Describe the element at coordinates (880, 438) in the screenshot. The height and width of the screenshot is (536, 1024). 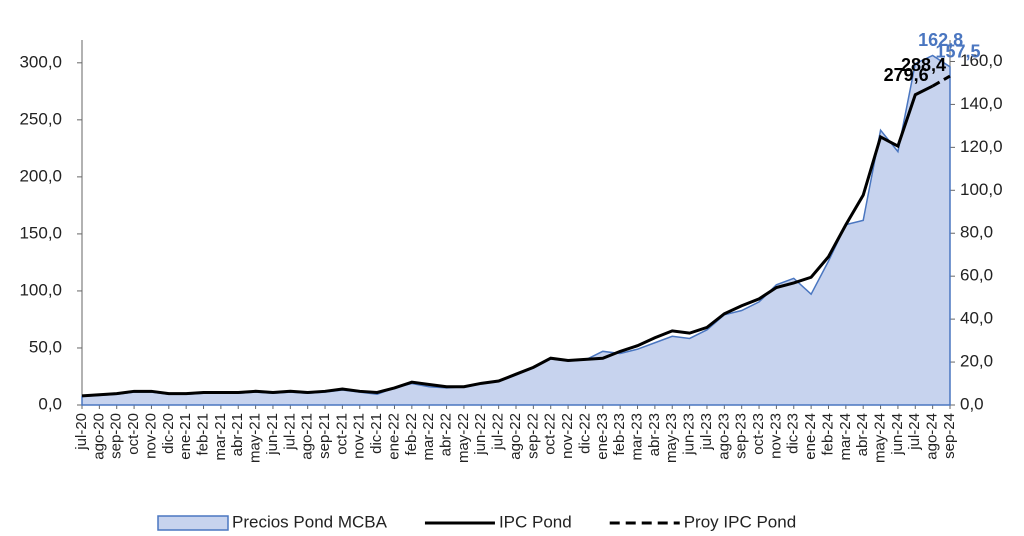
I see `x-tick-label: may-24` at that location.